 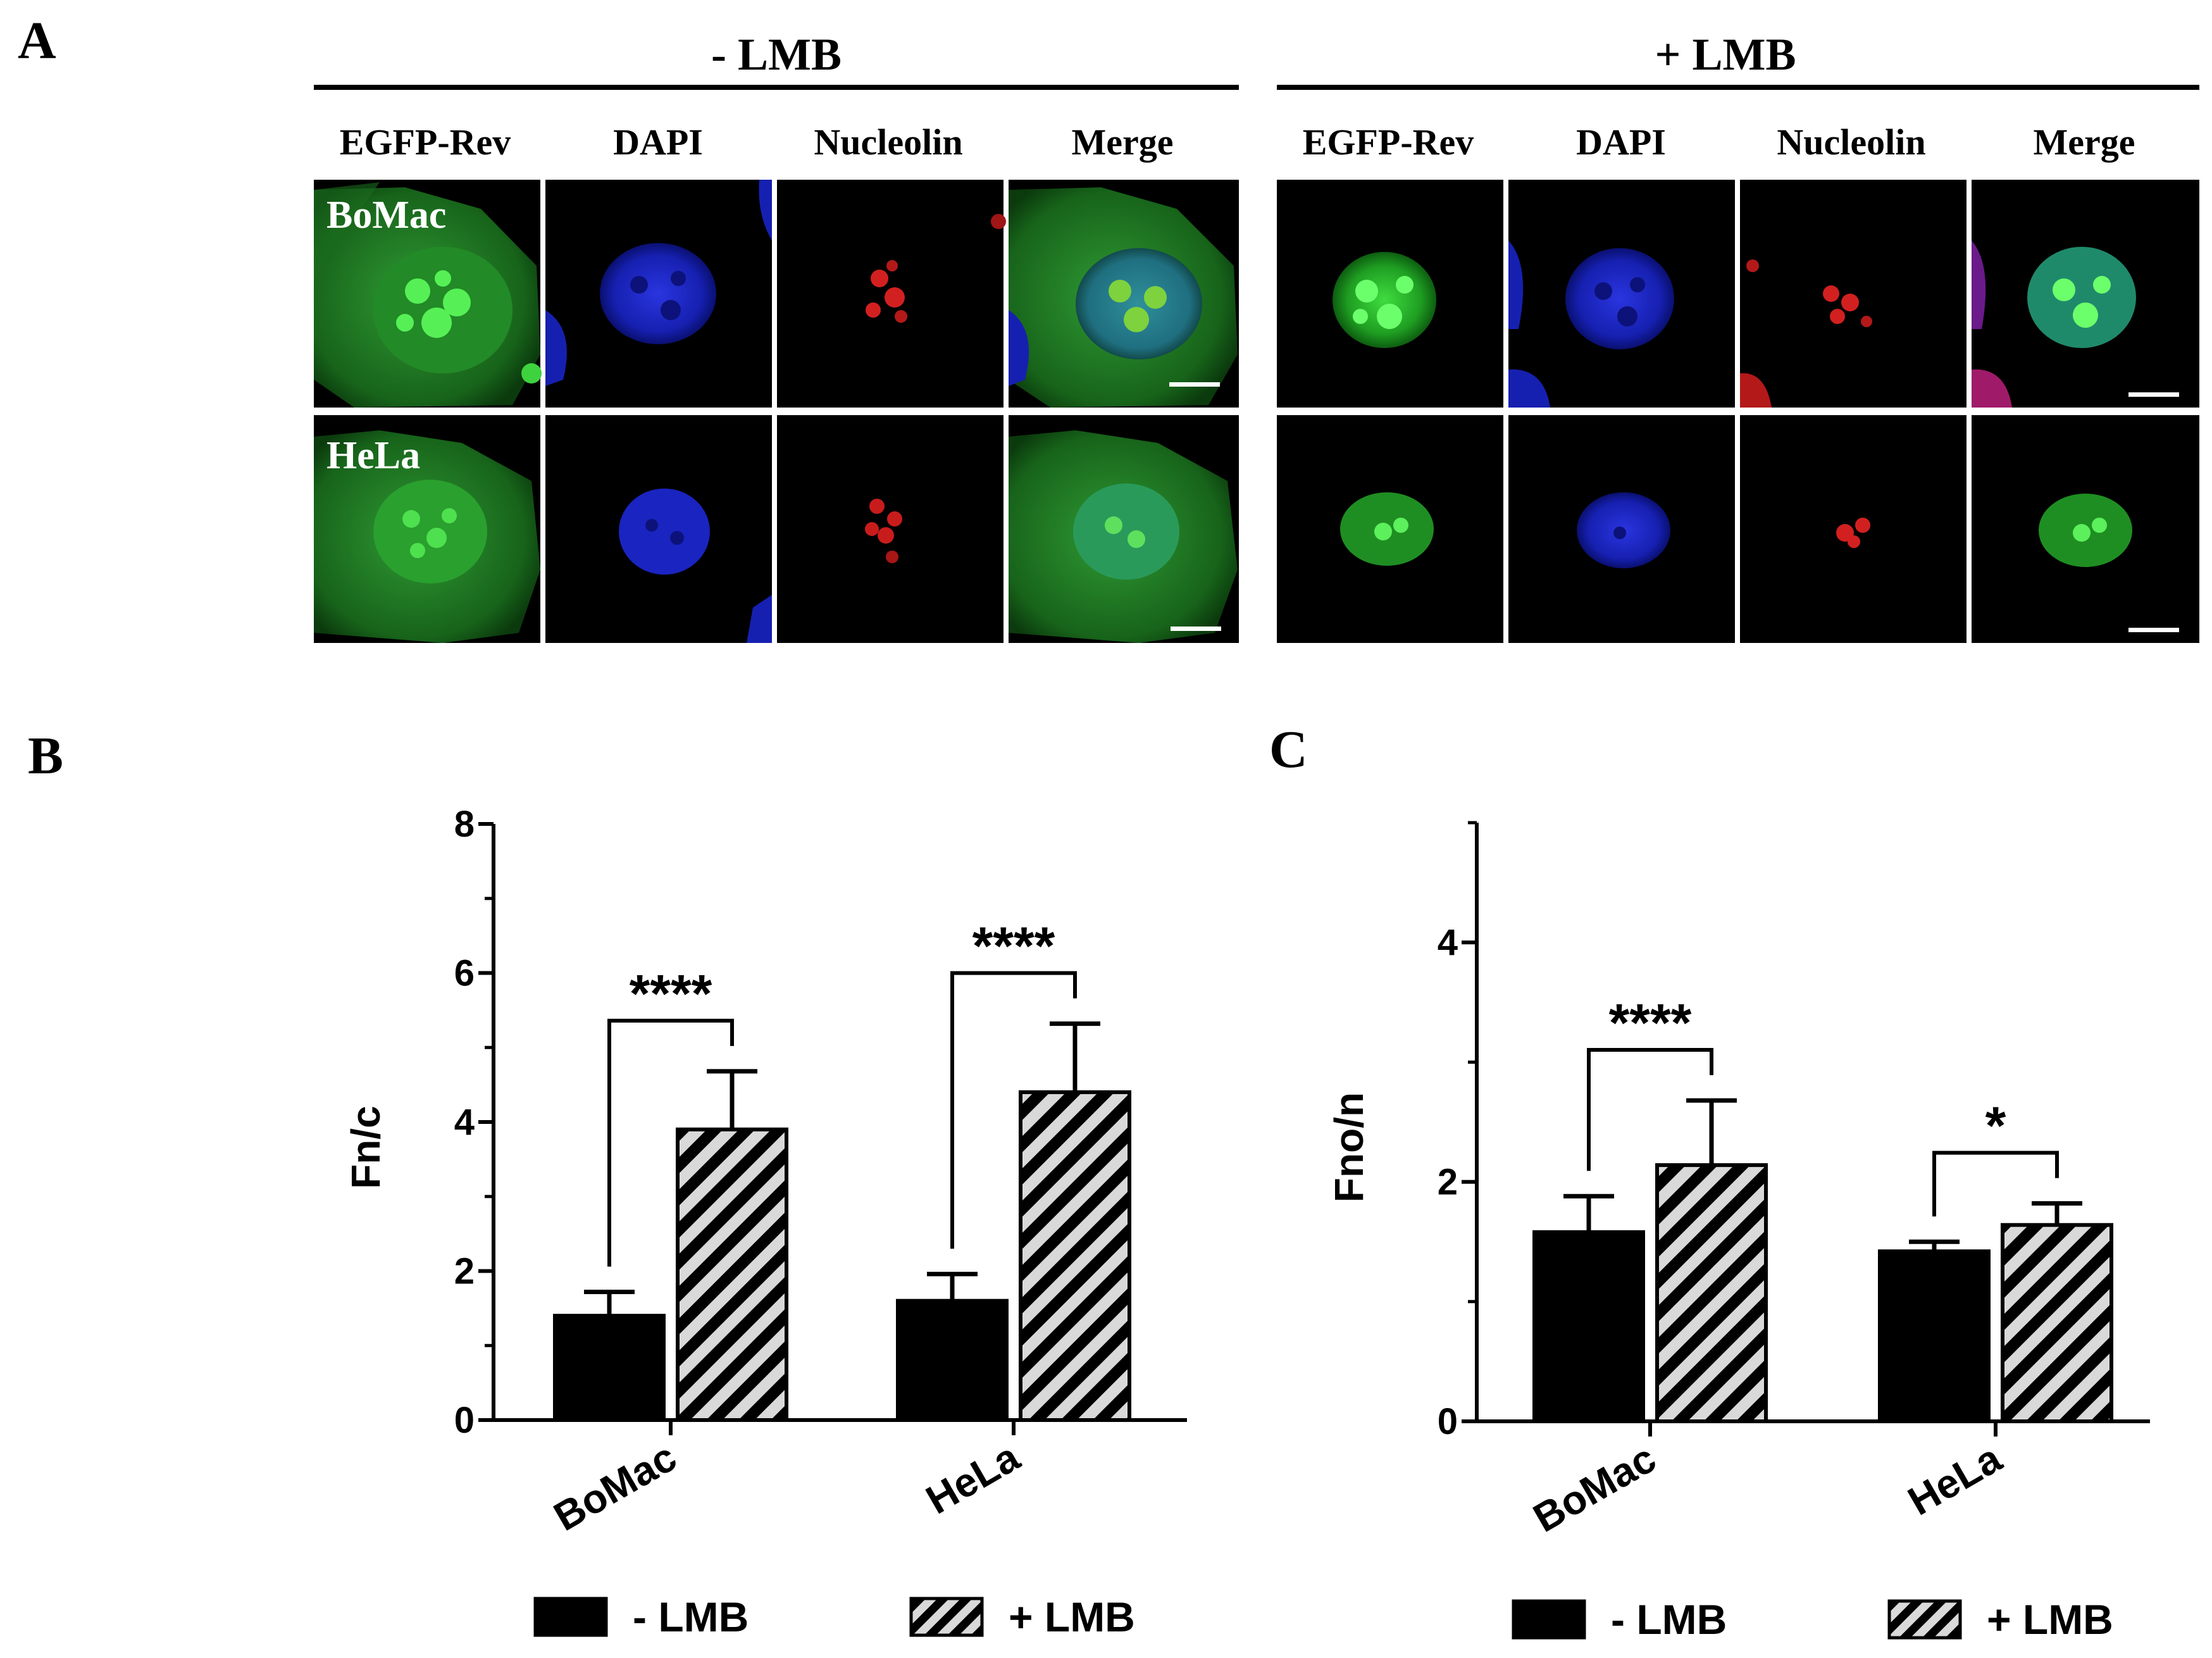 What do you see at coordinates (464, 974) in the screenshot?
I see `y-tick-label: 6` at bounding box center [464, 974].